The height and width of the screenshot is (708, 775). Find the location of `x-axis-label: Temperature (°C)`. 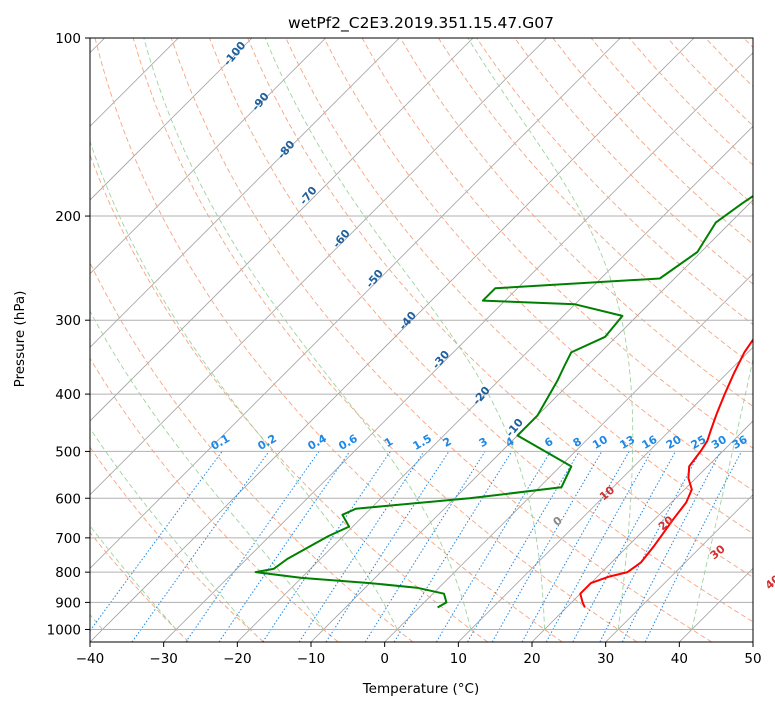

x-axis-label: Temperature (°C) is located at coordinates (421, 689).